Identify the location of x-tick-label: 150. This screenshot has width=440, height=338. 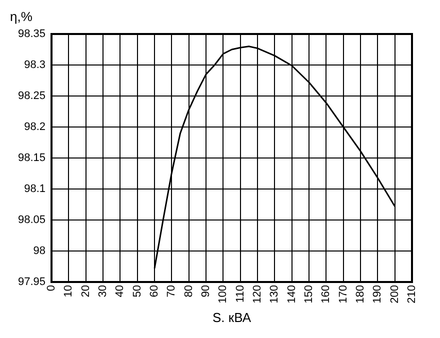
(309, 294).